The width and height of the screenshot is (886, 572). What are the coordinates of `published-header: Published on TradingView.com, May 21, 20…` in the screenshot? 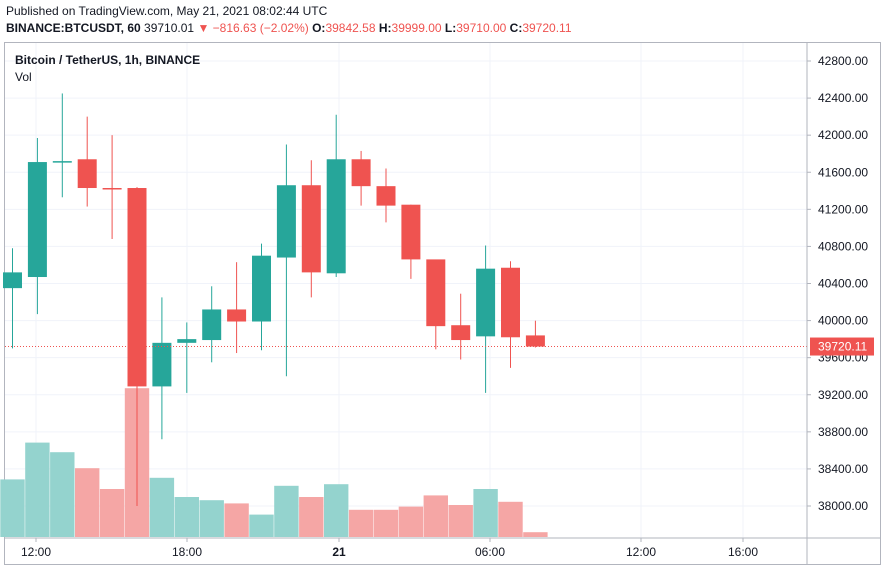 It's located at (167, 11).